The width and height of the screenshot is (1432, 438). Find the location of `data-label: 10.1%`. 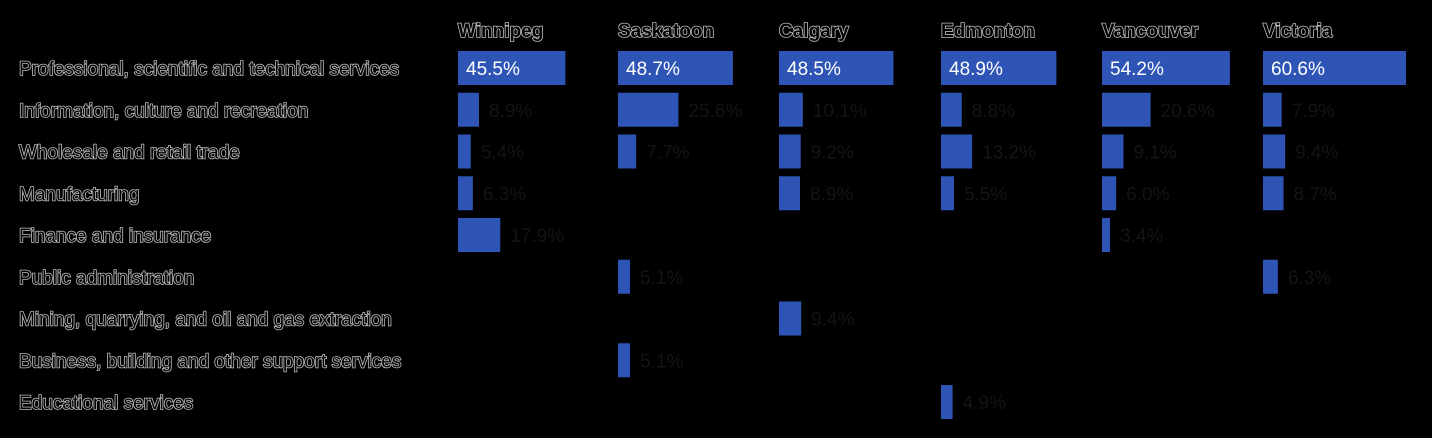

data-label: 10.1% is located at coordinates (840, 111).